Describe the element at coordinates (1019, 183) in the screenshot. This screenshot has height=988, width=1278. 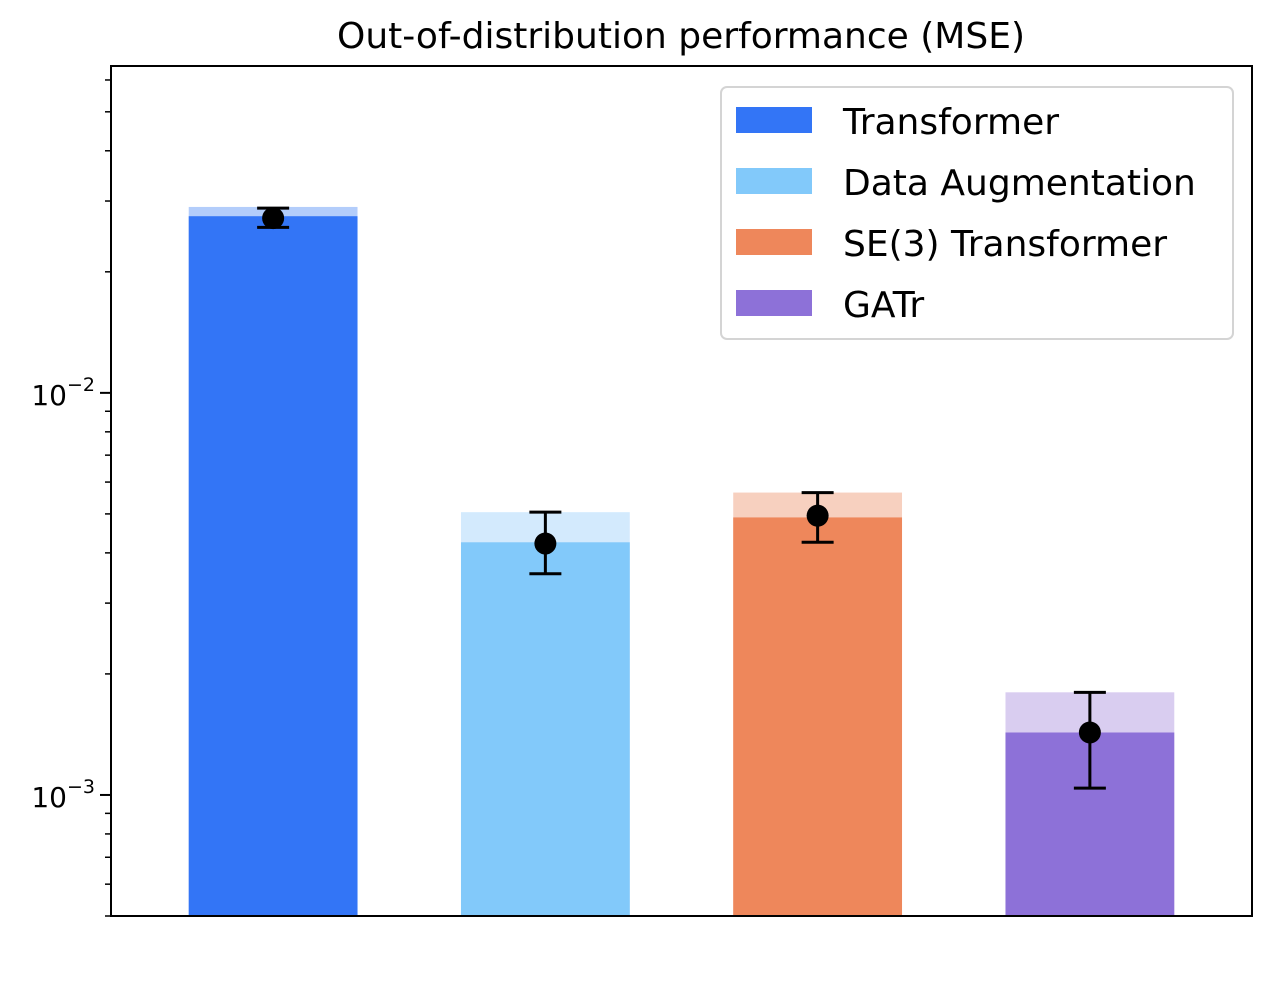
I see `legend-label-1: Data Augmentation` at that location.